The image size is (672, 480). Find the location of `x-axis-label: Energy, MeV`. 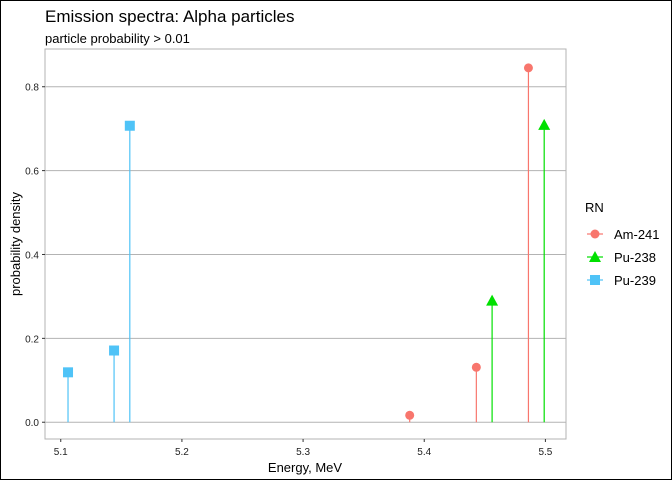

x-axis-label: Energy, MeV is located at coordinates (305, 467).